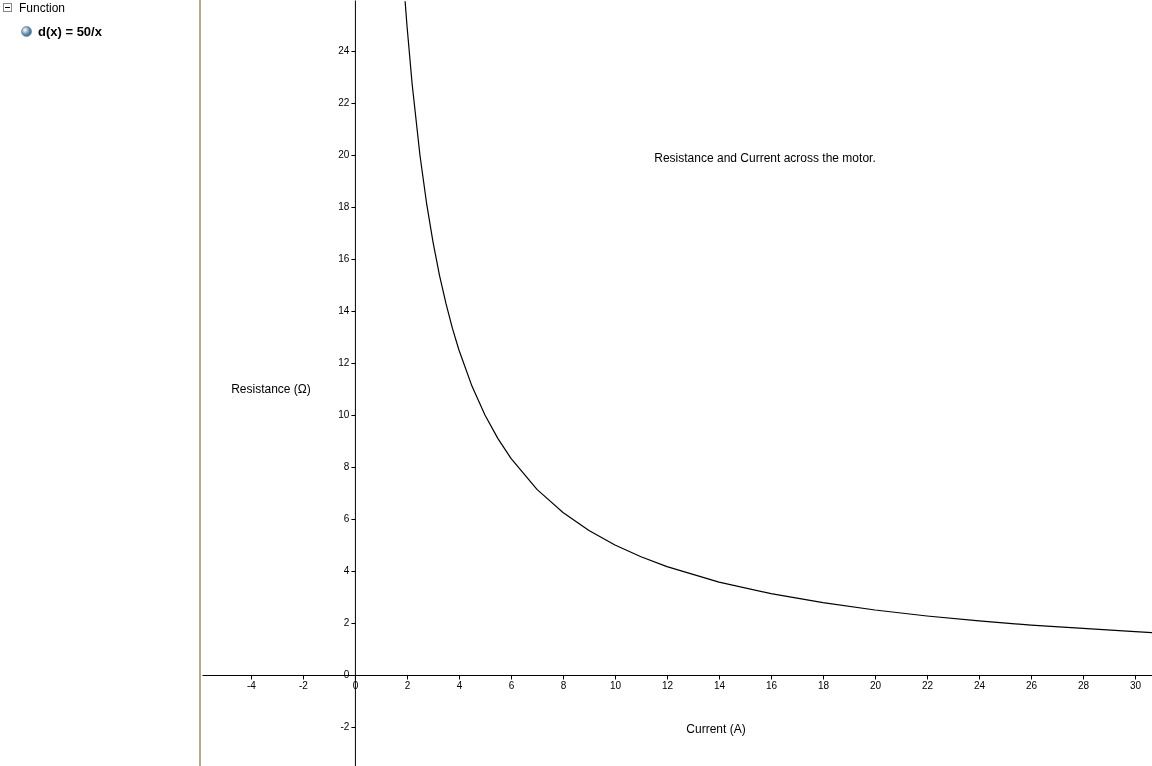 The height and width of the screenshot is (766, 1152). I want to click on y-tick-label: -2, so click(345, 727).